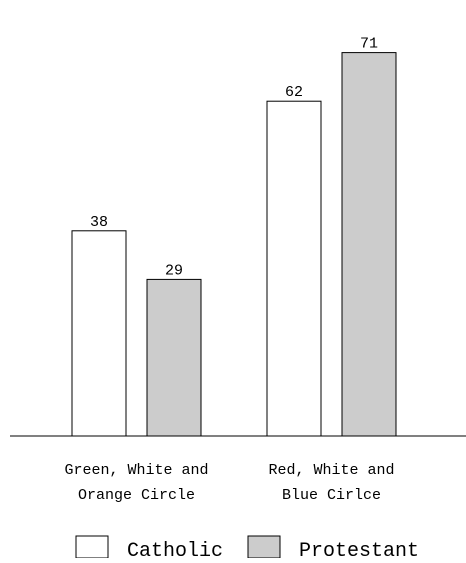  What do you see at coordinates (294, 92) in the screenshot?
I see `value-label-catholic-1: 62` at bounding box center [294, 92].